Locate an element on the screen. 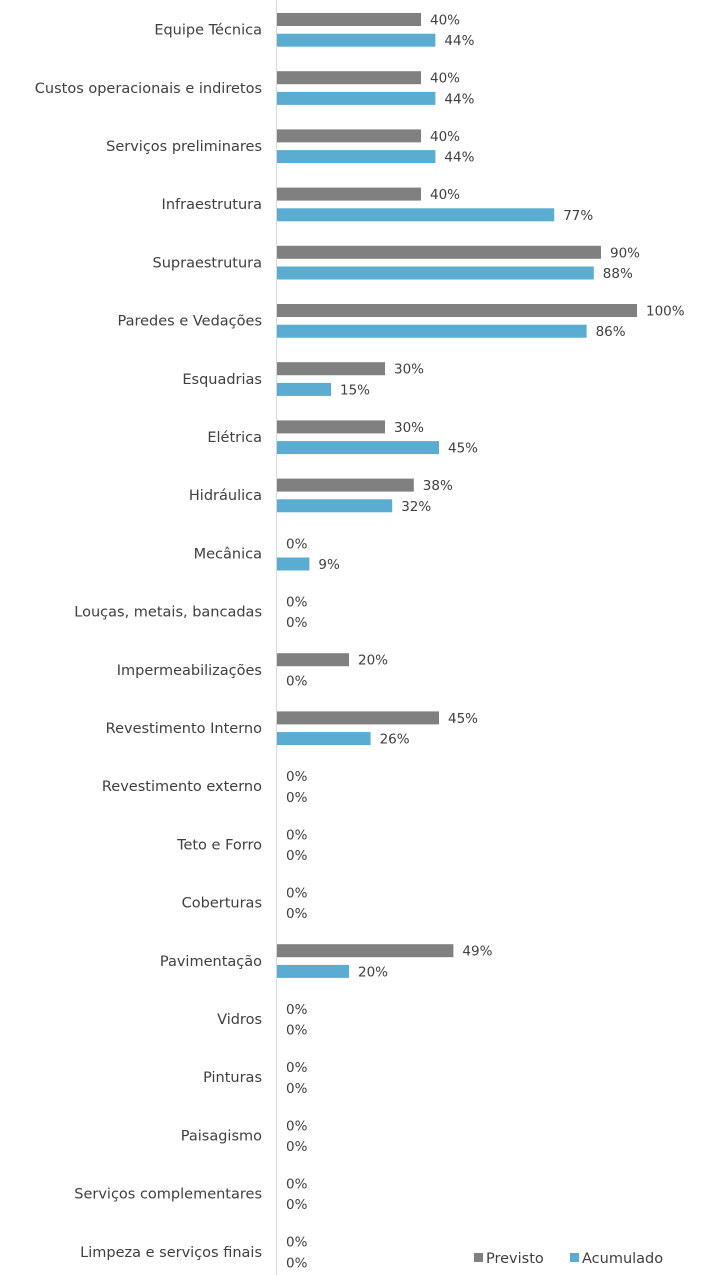 Image resolution: width=705 pixels, height=1275 pixels. data-label-previsto: 38% is located at coordinates (438, 486).